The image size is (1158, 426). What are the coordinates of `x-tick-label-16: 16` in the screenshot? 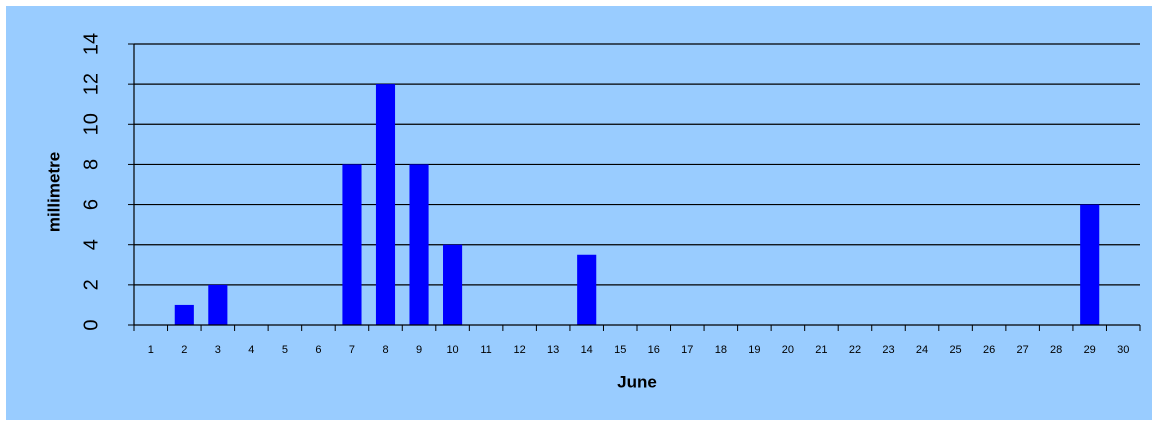 It's located at (654, 350).